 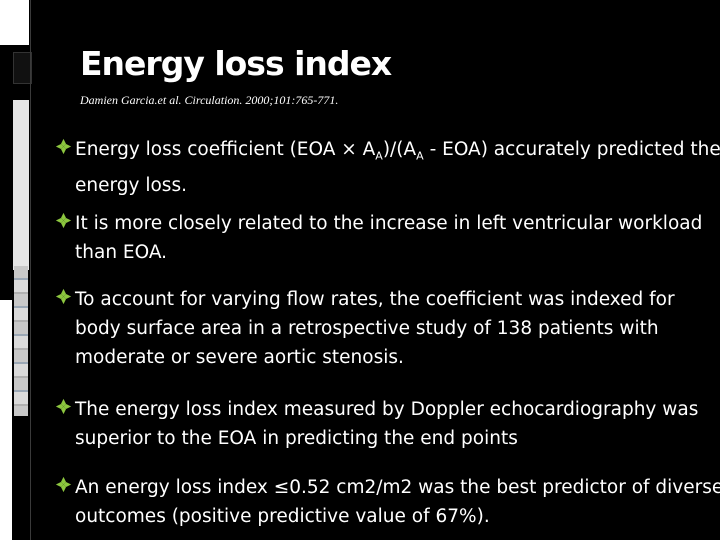 What do you see at coordinates (6, 420) in the screenshot?
I see `decor-bar-bottom` at bounding box center [6, 420].